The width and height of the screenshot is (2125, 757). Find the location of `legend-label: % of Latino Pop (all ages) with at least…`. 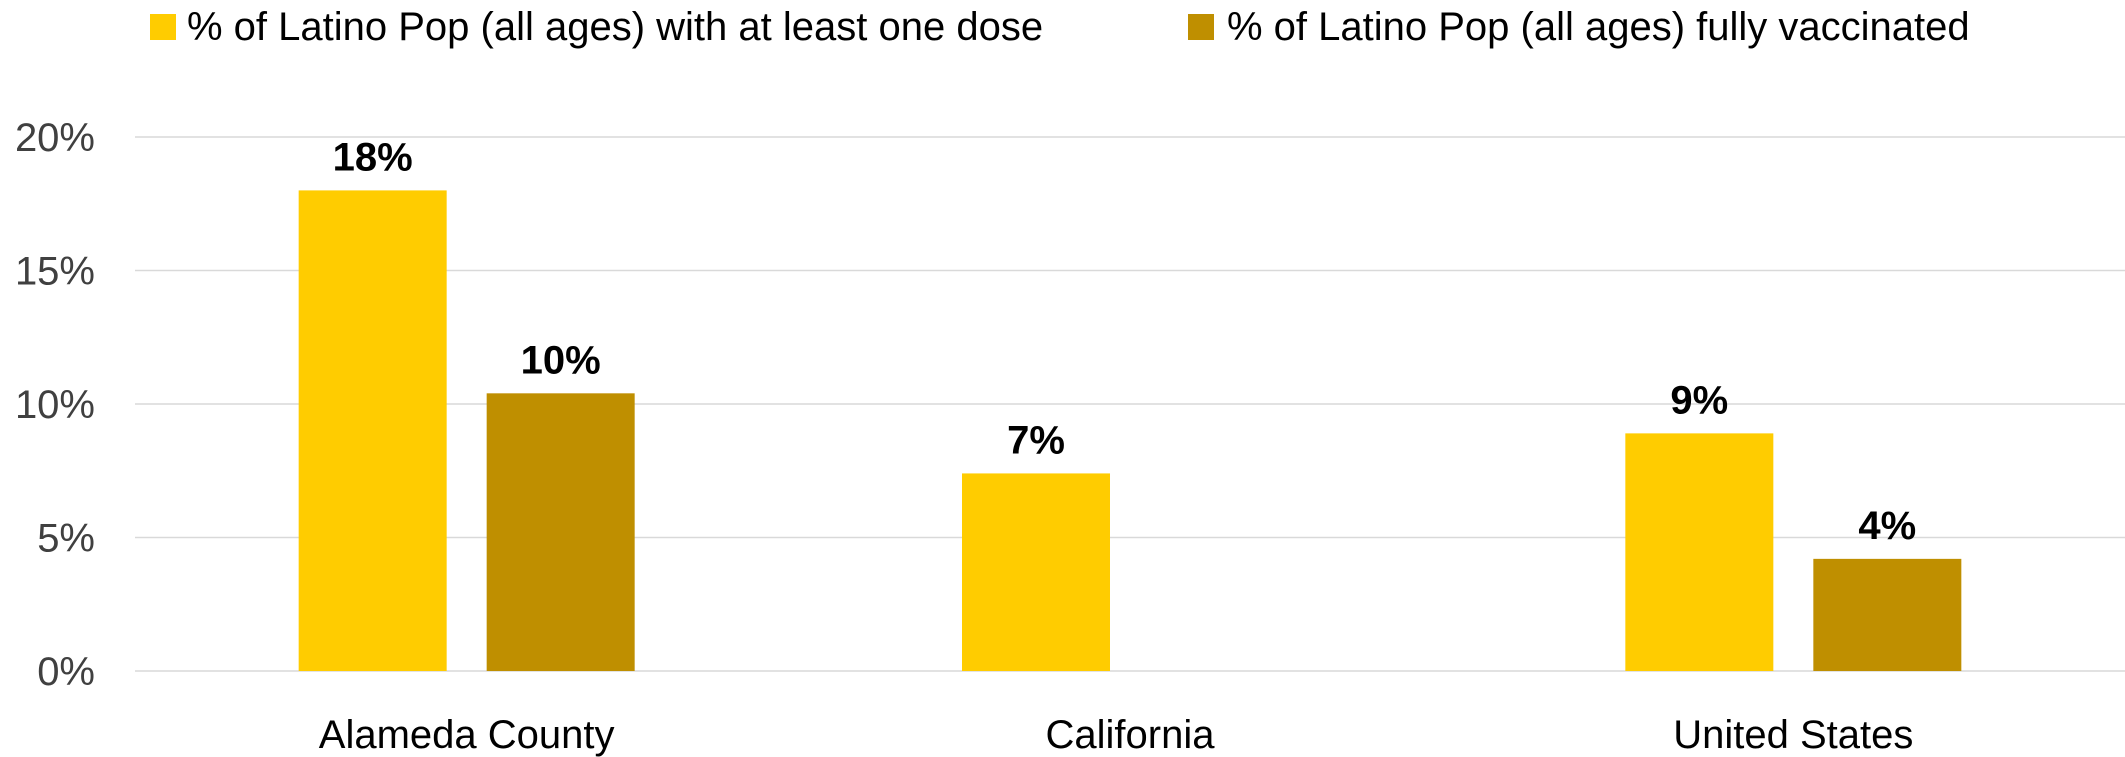

legend-label: % of Latino Pop (all ages) with at least… is located at coordinates (615, 27).